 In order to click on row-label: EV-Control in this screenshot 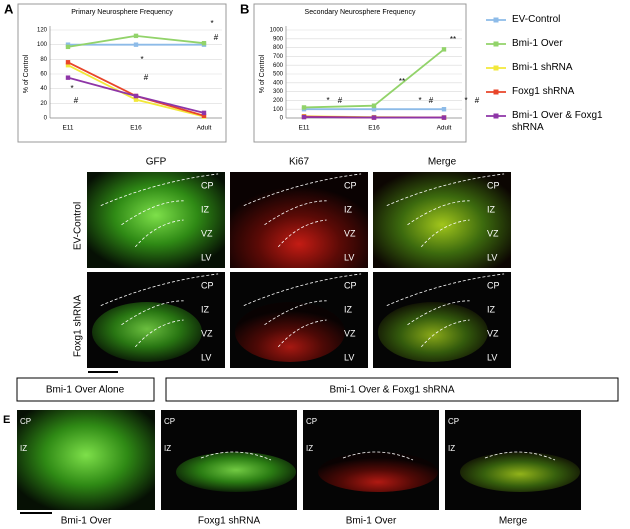, I will do `click(78, 226)`.